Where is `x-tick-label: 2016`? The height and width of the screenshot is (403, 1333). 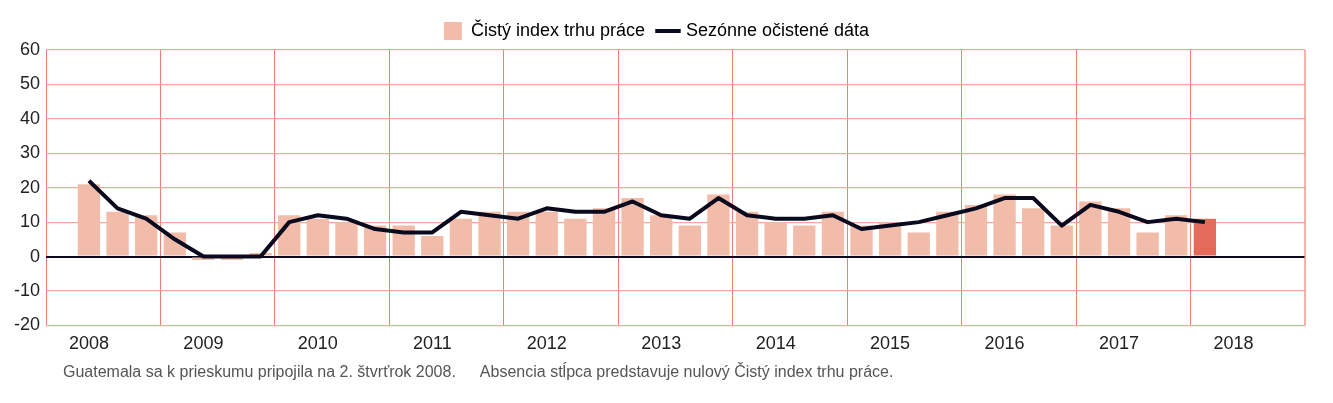
x-tick-label: 2016 is located at coordinates (1004, 343).